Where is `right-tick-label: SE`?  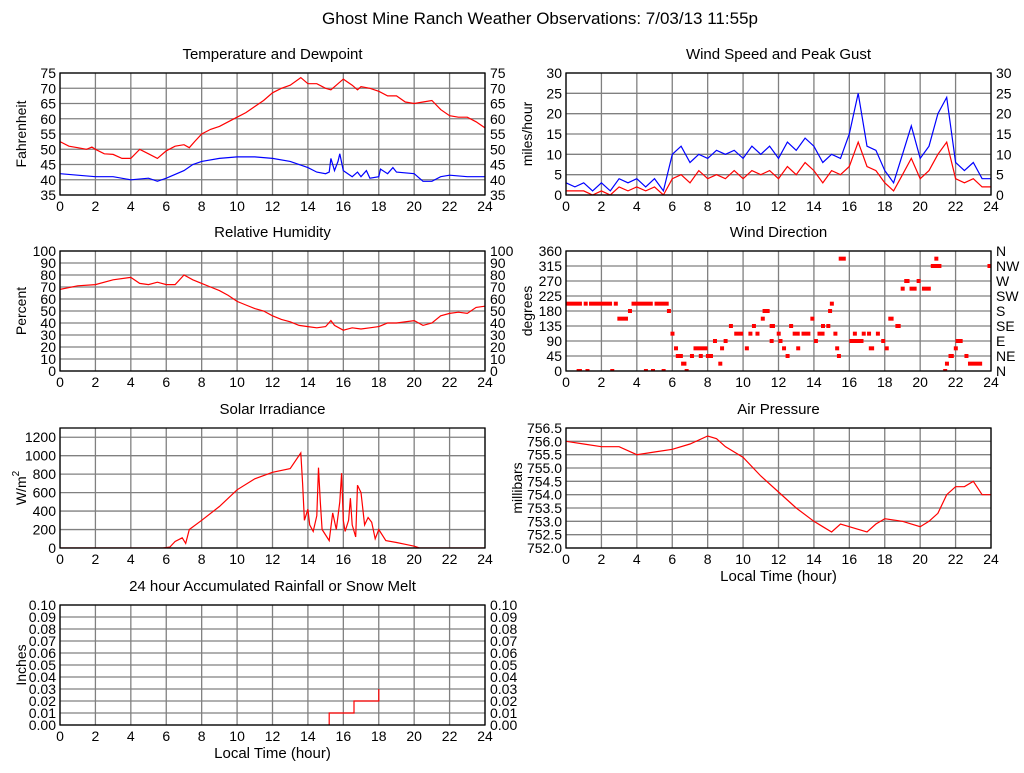 right-tick-label: SE is located at coordinates (1005, 326).